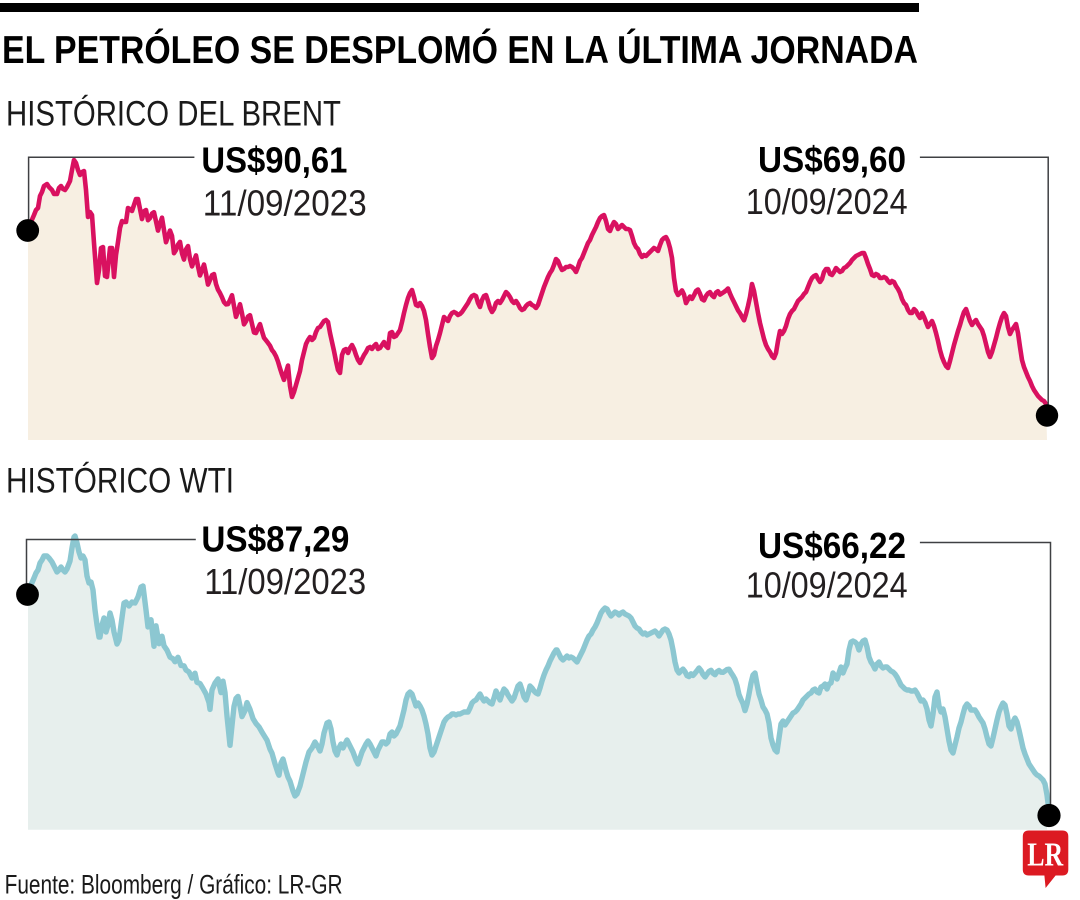 The width and height of the screenshot is (1080, 900). Describe the element at coordinates (173, 114) in the screenshot. I see `svg-text: HISTÓRICO DEL BRENT` at that location.